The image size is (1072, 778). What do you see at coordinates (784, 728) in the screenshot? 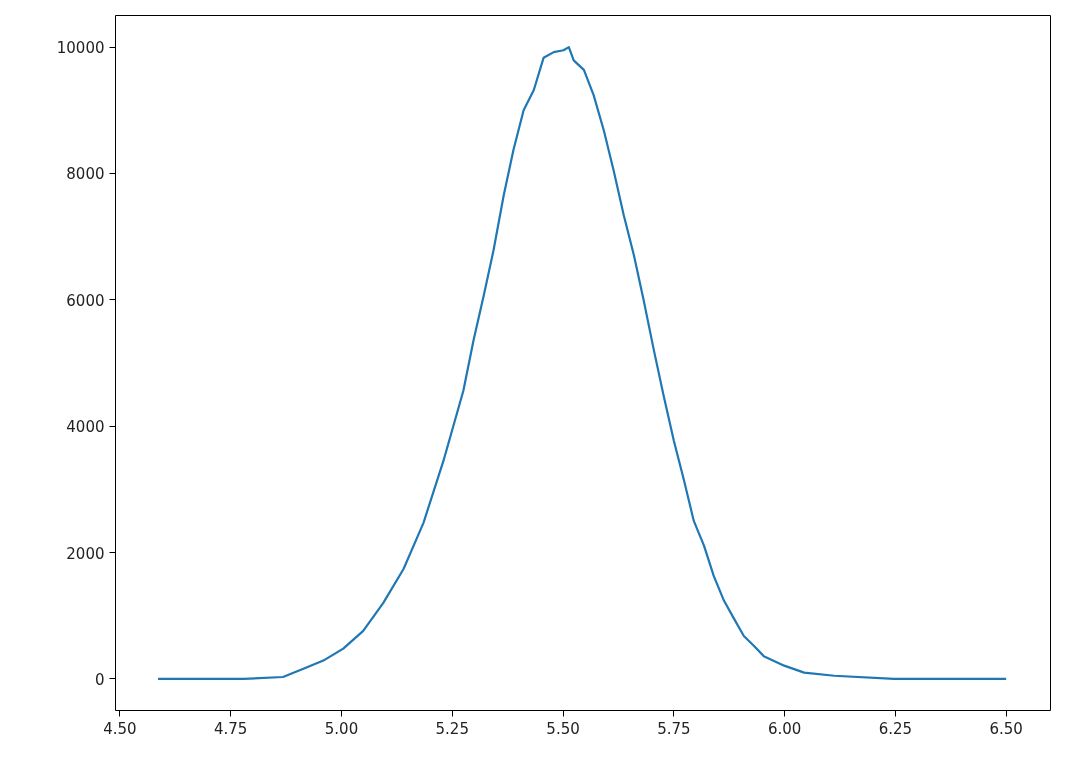
I see `x-tick-label: 6.00` at bounding box center [784, 728].